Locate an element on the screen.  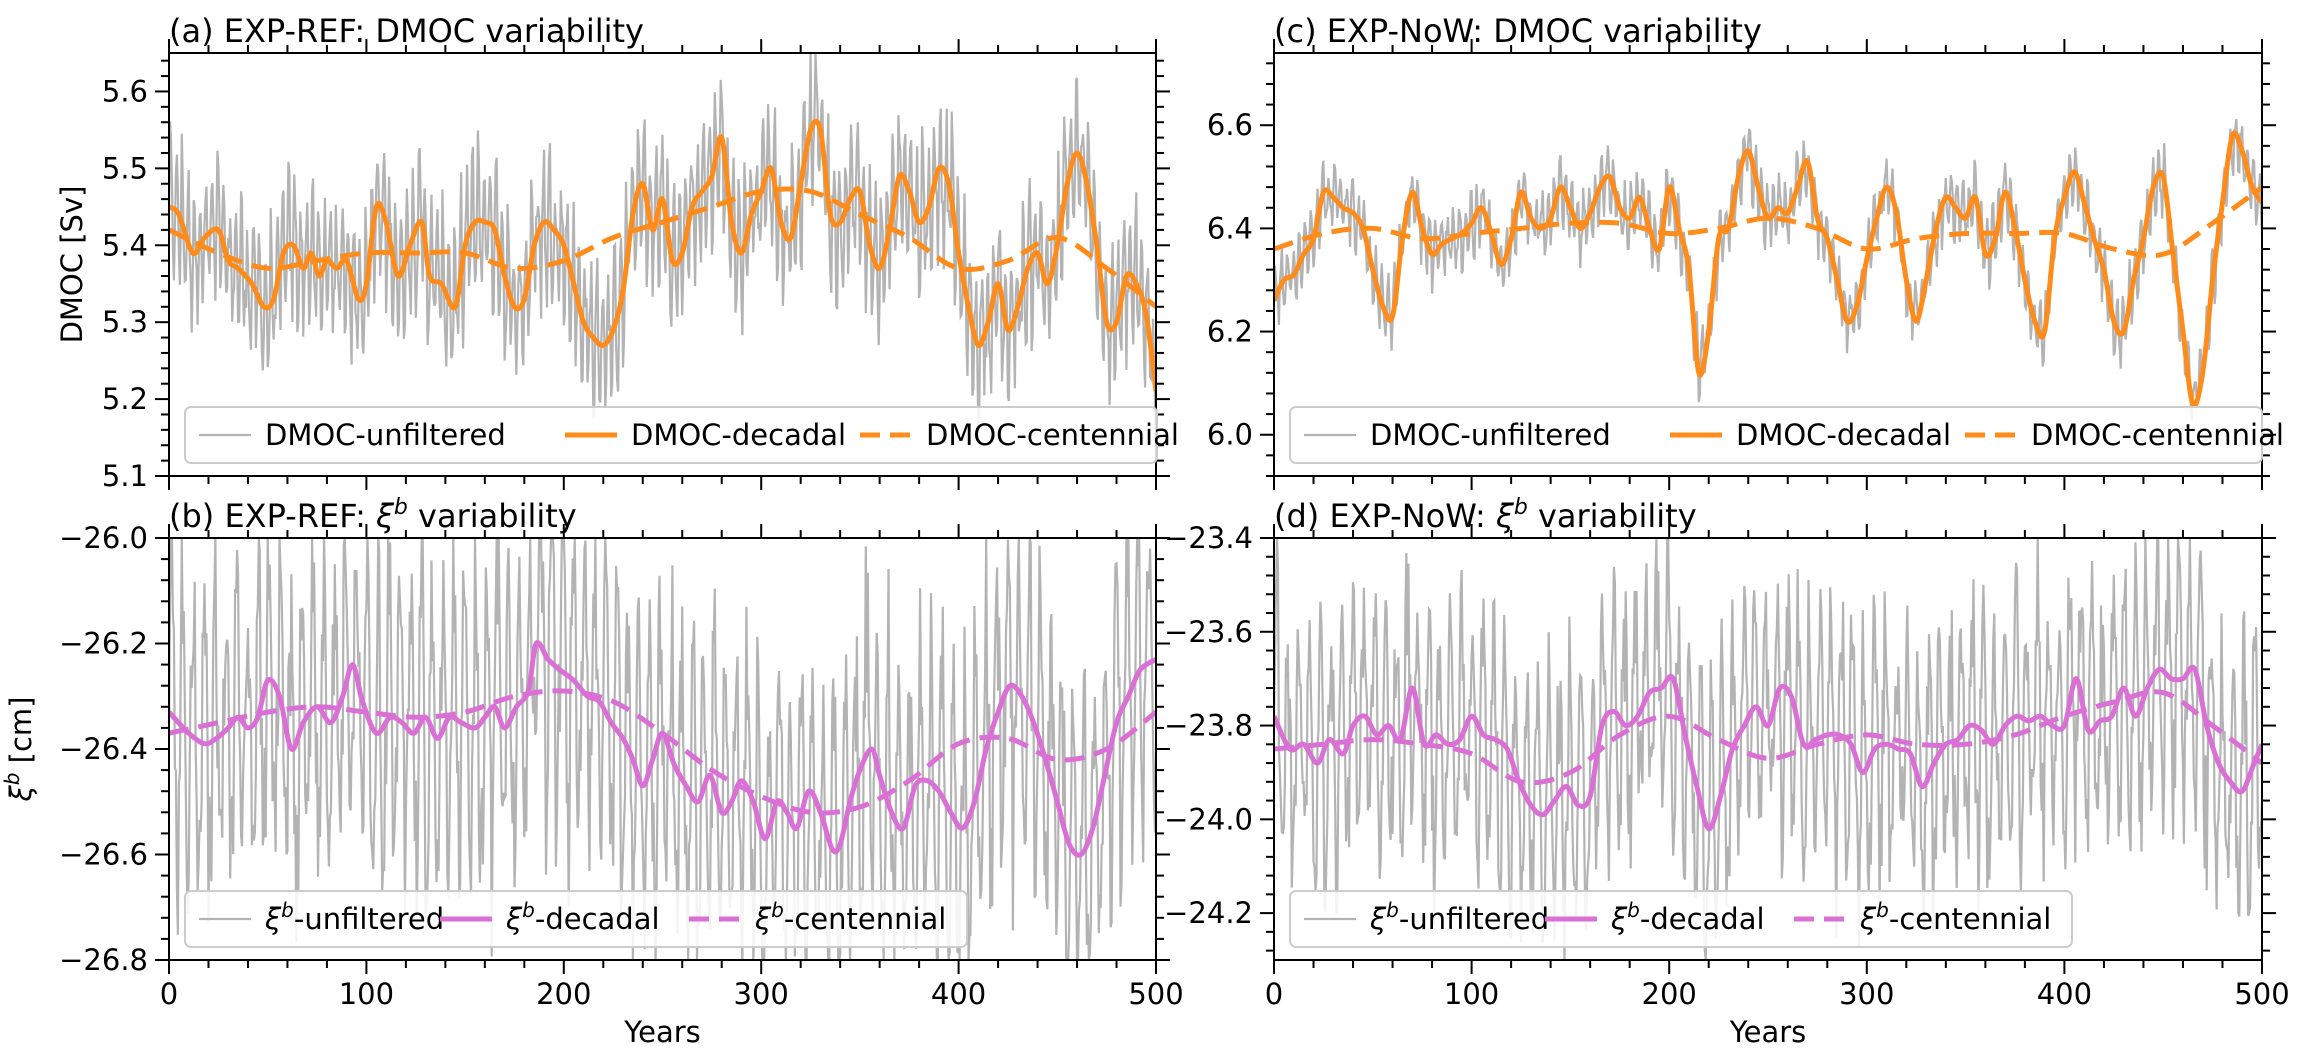
decadal-line-b is located at coordinates (662, 748).